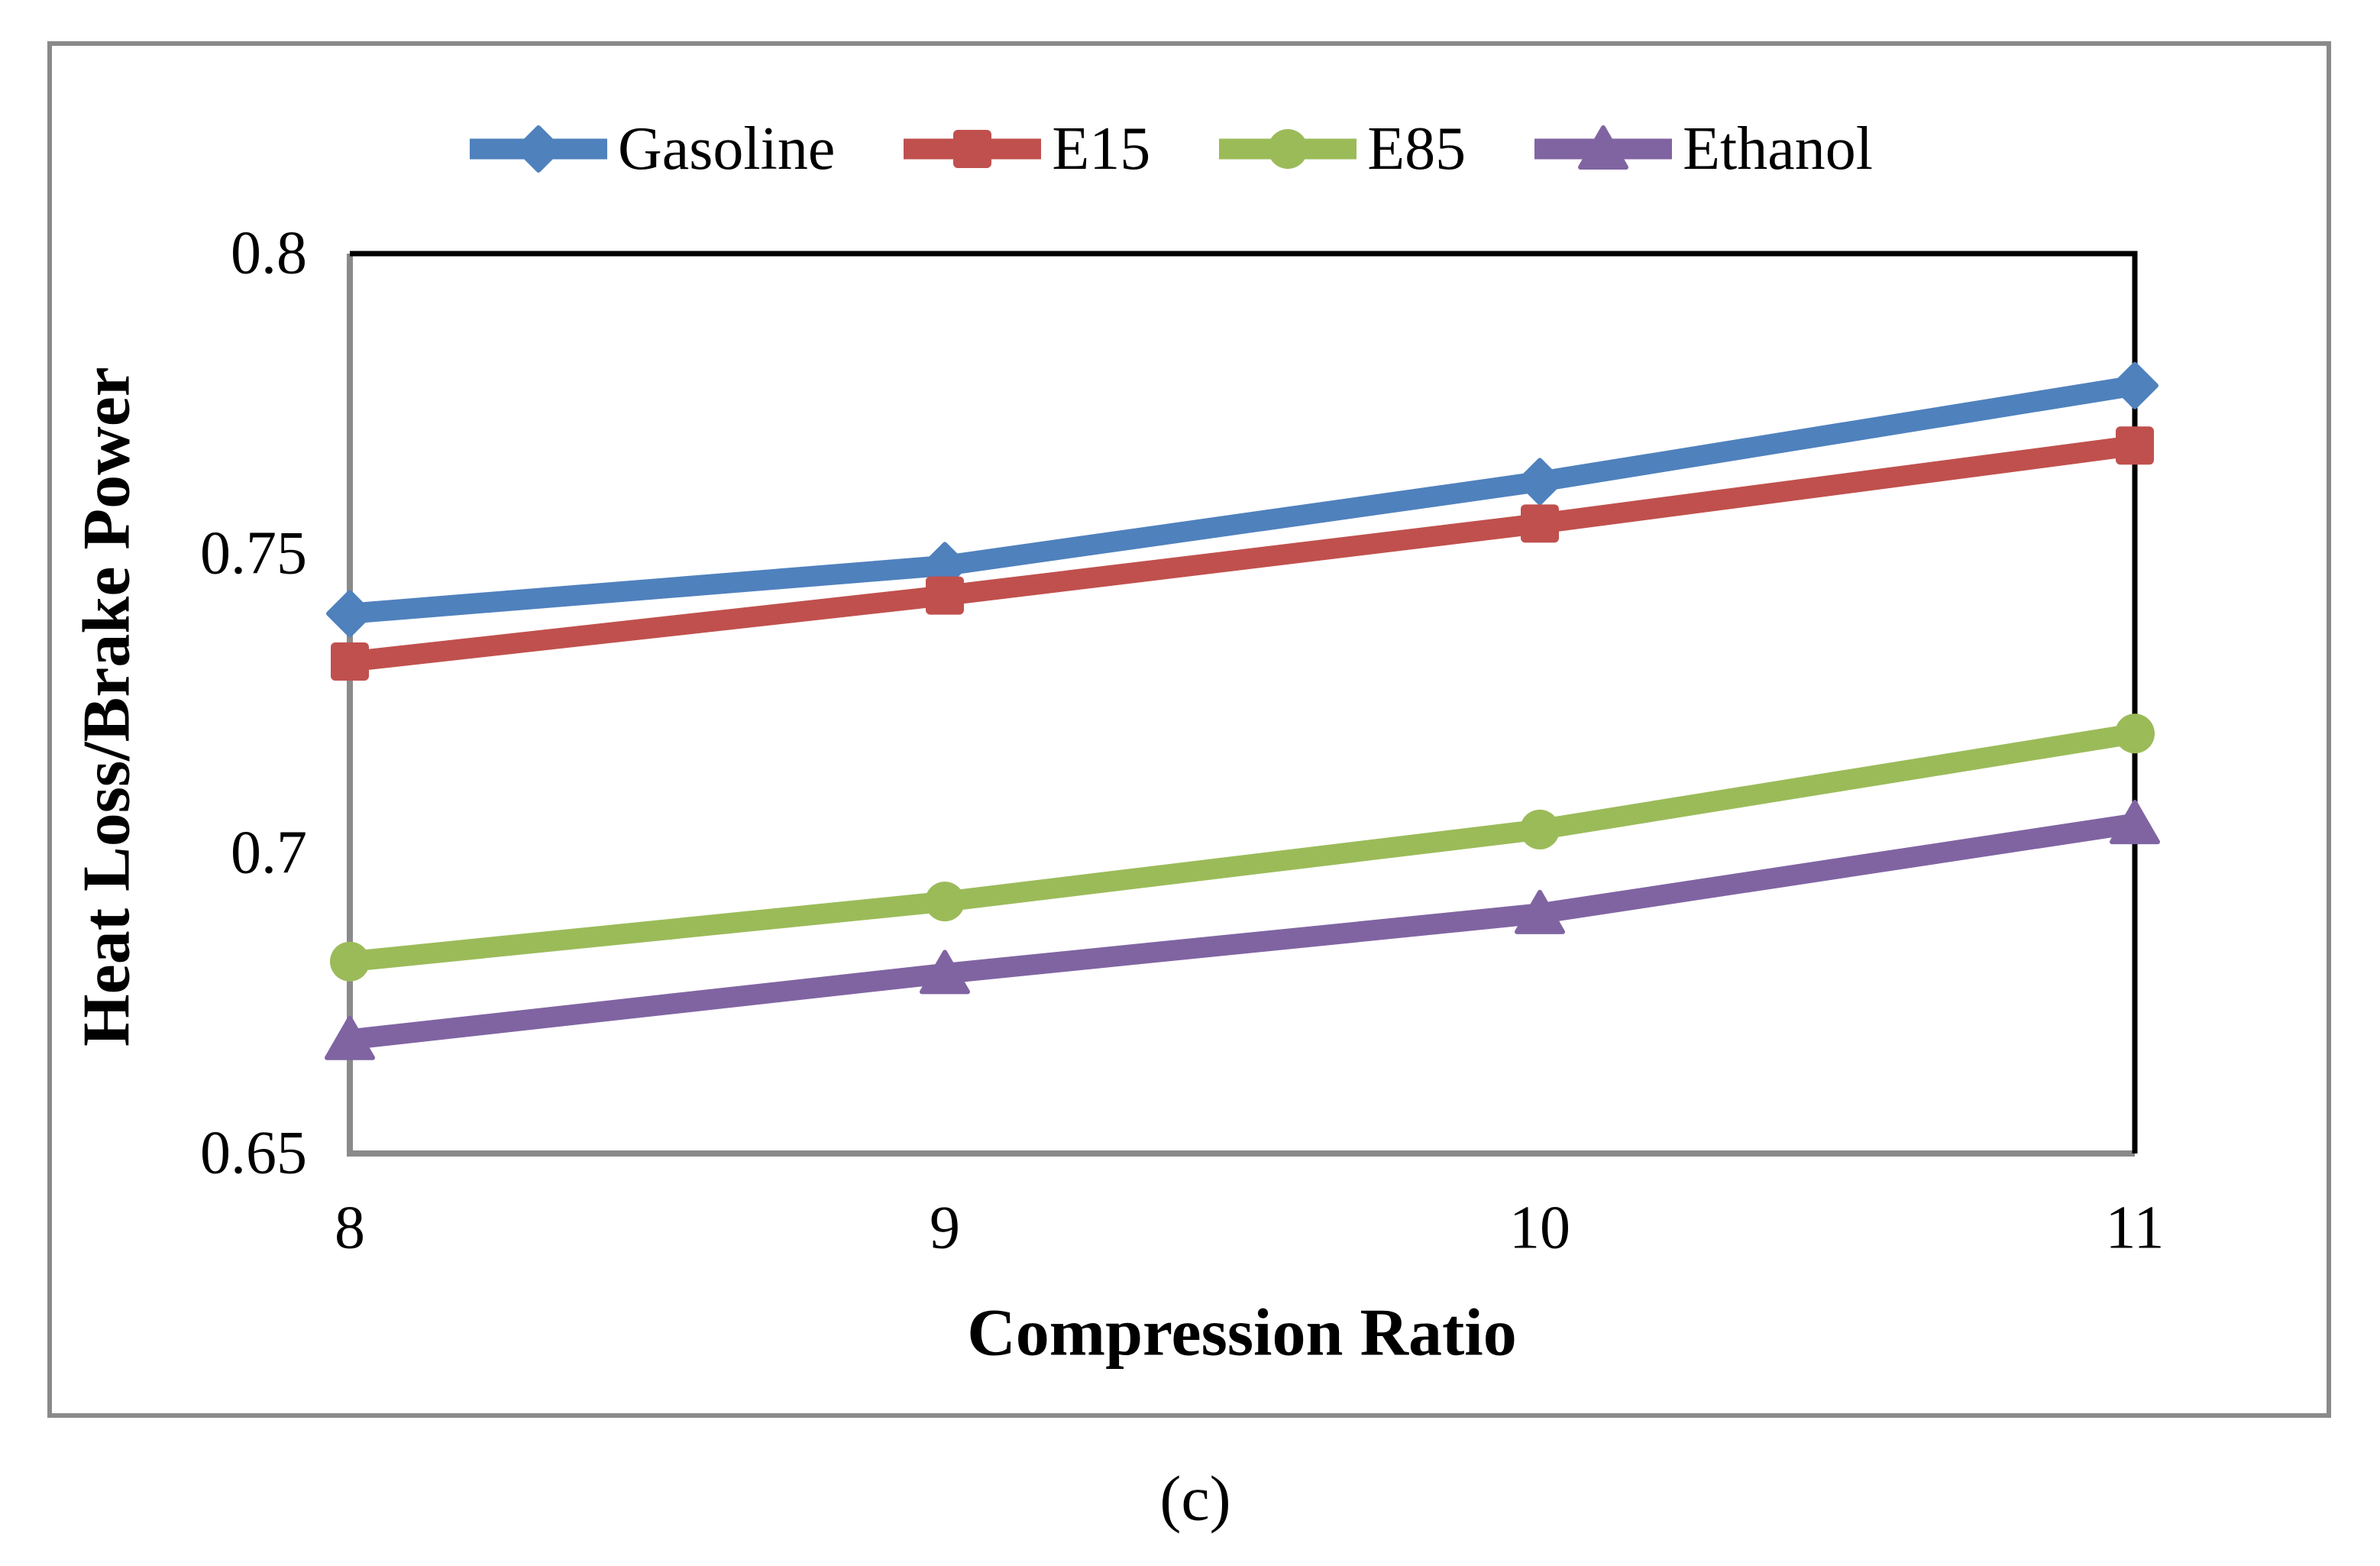  What do you see at coordinates (253, 553) in the screenshot?
I see `y-tick-label: 0.75` at bounding box center [253, 553].